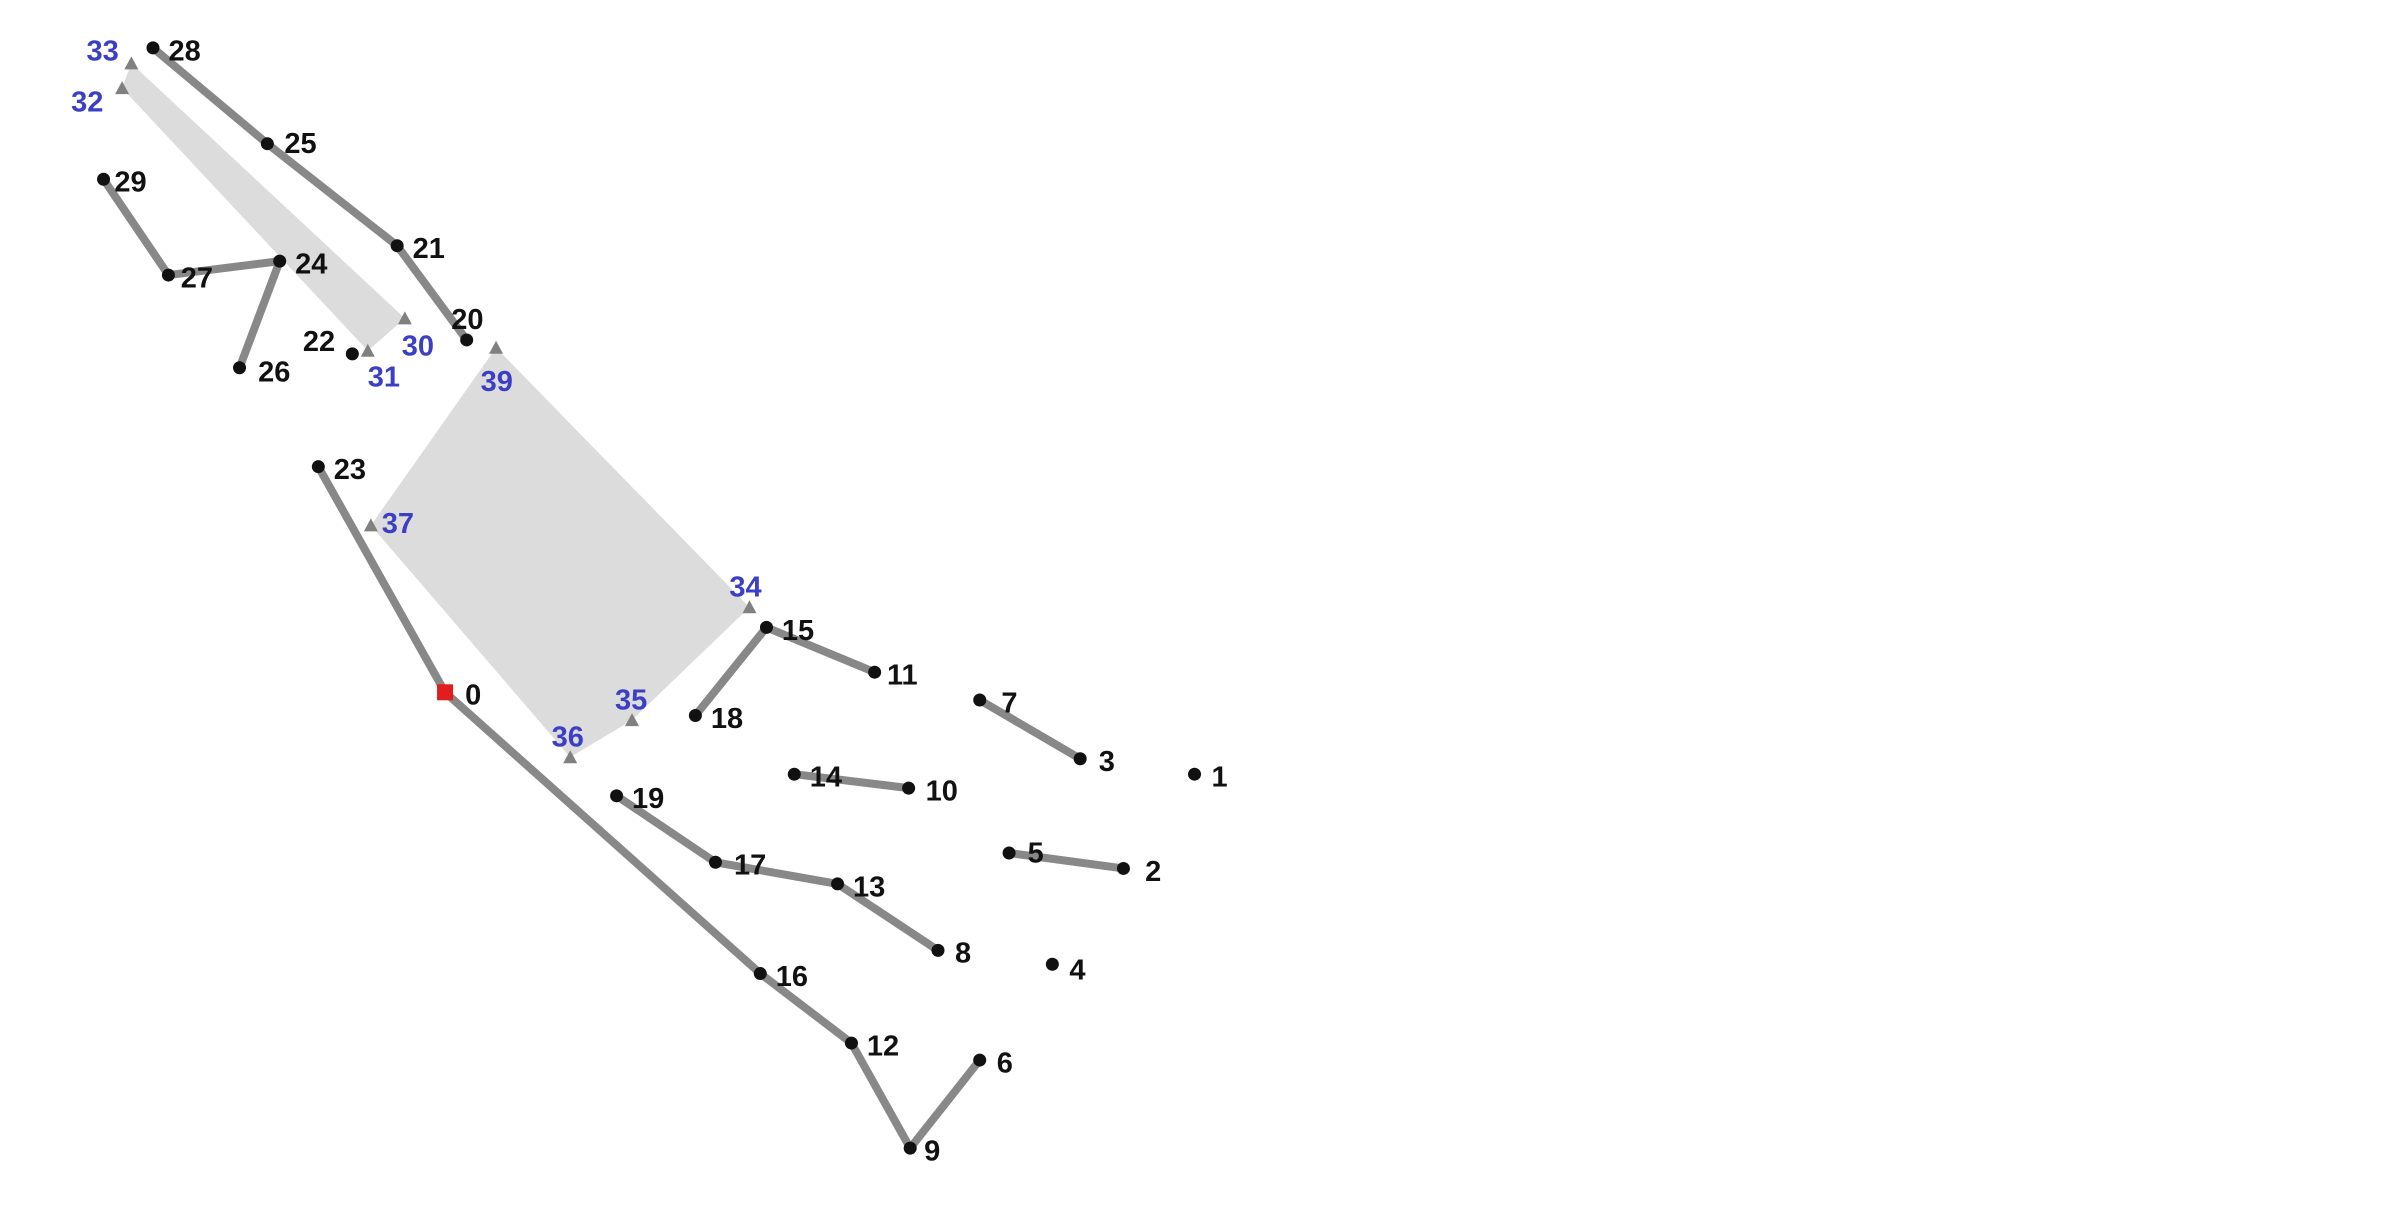  What do you see at coordinates (798, 631) in the screenshot?
I see `node-15-label: 15` at bounding box center [798, 631].